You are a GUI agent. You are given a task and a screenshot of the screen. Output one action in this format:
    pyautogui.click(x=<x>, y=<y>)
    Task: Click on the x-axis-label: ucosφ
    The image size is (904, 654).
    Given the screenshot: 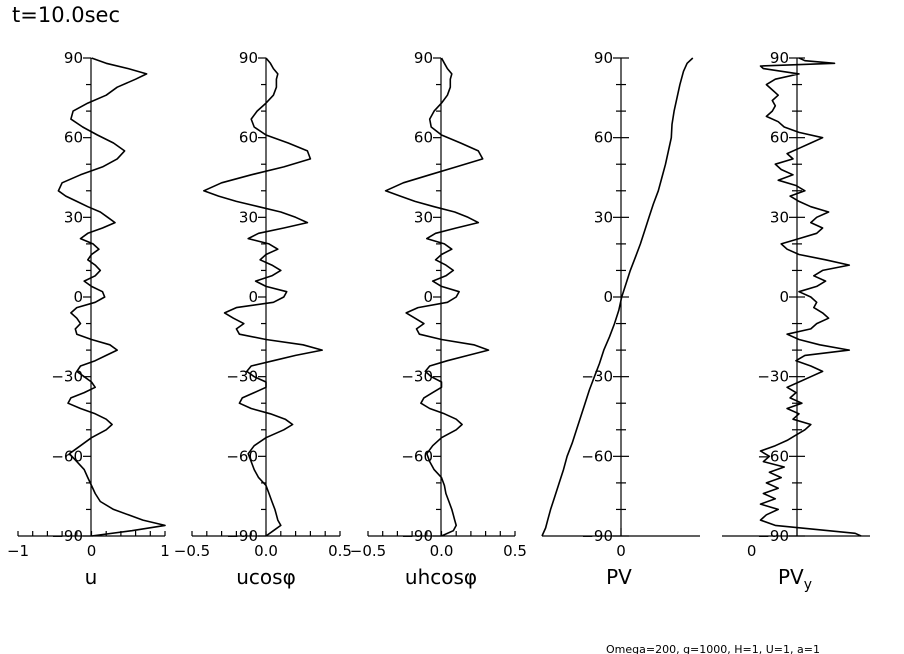 What is the action you would take?
    pyautogui.click(x=266, y=577)
    